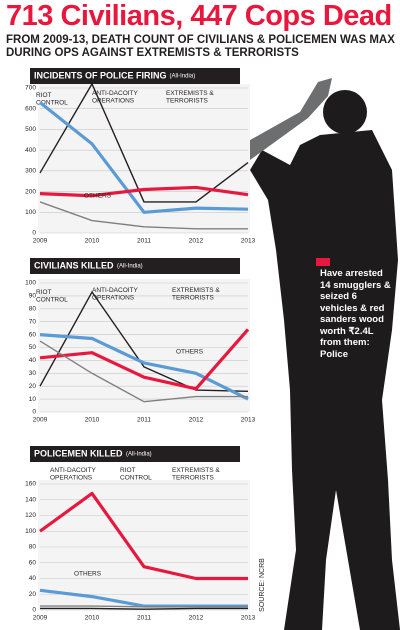  I want to click on y-tick-label: 140, so click(30, 499).